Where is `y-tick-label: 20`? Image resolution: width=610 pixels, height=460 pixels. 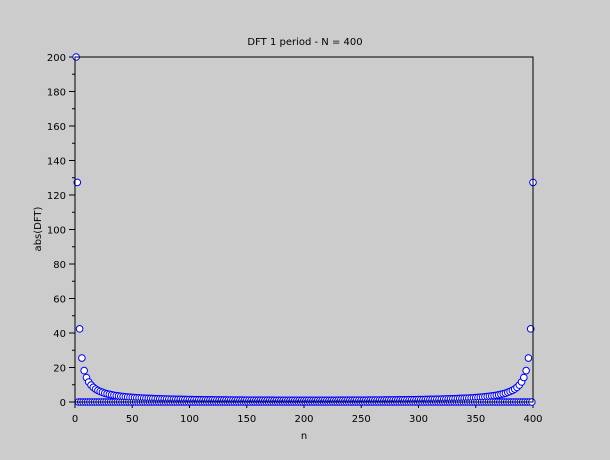
y-tick-label: 20 is located at coordinates (59, 369).